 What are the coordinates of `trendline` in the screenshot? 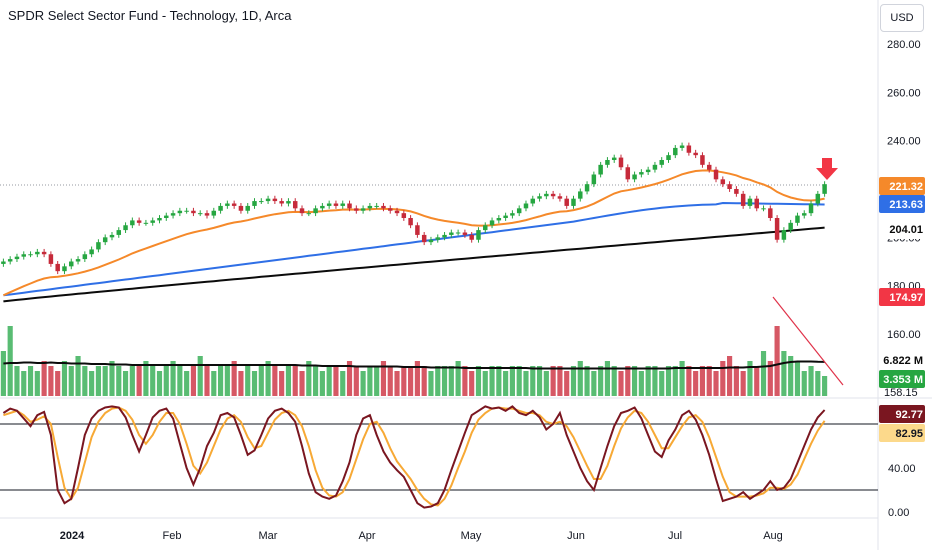 It's located at (808, 341).